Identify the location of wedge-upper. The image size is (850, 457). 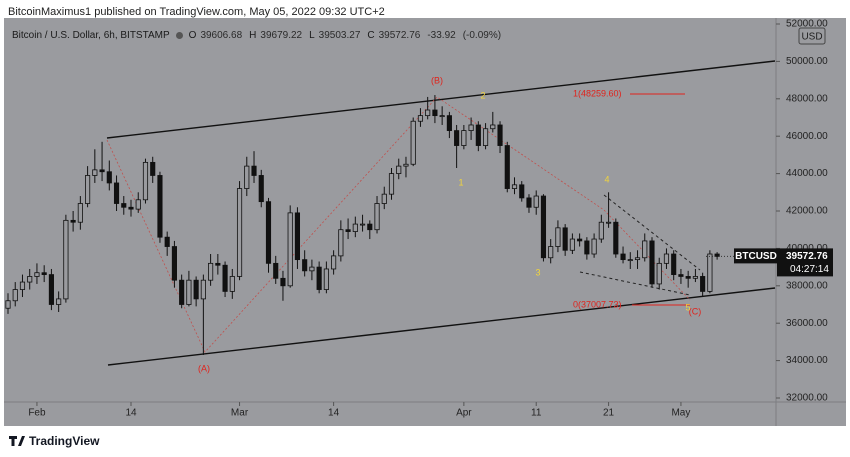
(652, 232).